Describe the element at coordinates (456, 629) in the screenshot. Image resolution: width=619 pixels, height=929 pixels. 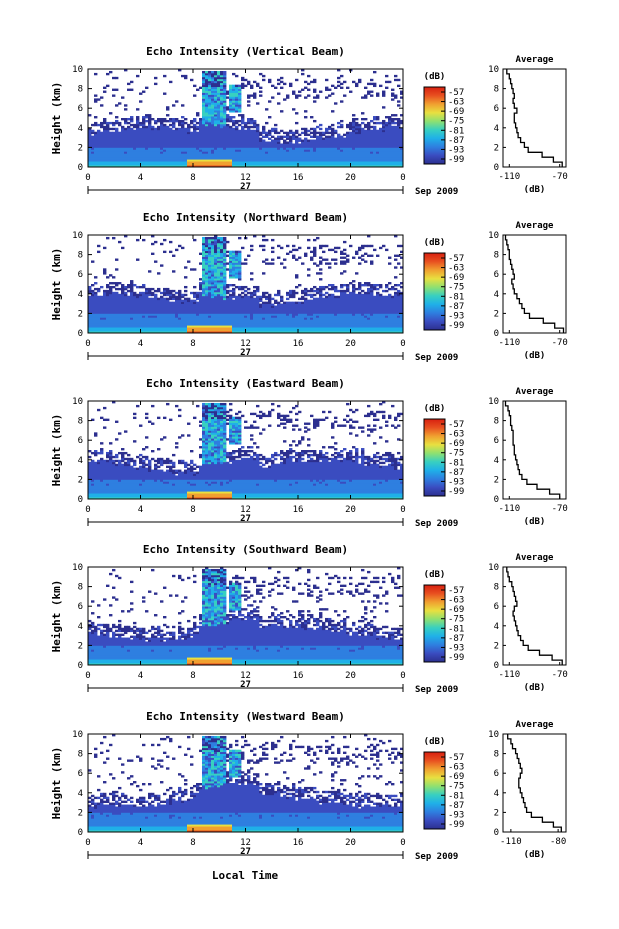
I see `colorbar-tick-label: -81` at that location.